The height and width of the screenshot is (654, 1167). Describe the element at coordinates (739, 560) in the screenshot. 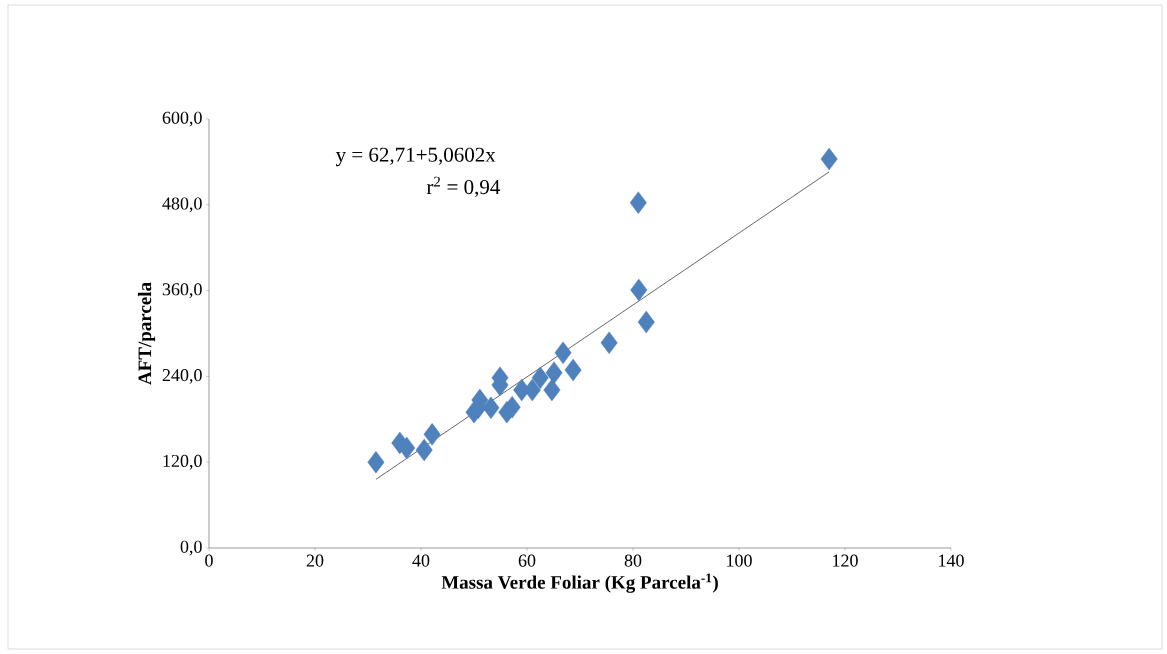

I see `x-tick-label: 100` at that location.